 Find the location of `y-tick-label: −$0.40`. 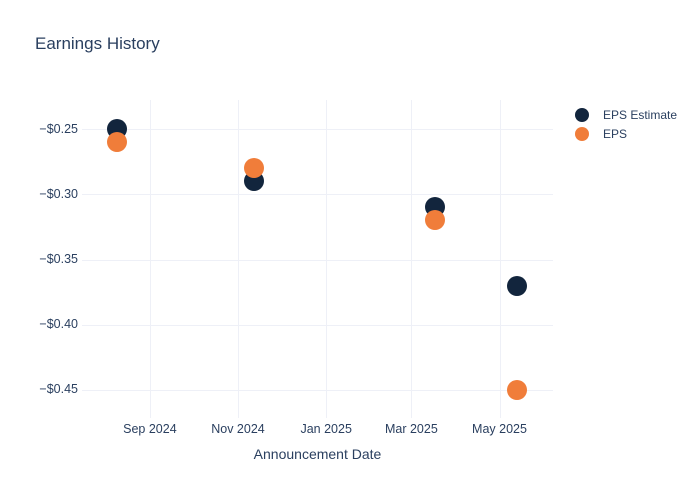

y-tick-label: −$0.40 is located at coordinates (58, 324).